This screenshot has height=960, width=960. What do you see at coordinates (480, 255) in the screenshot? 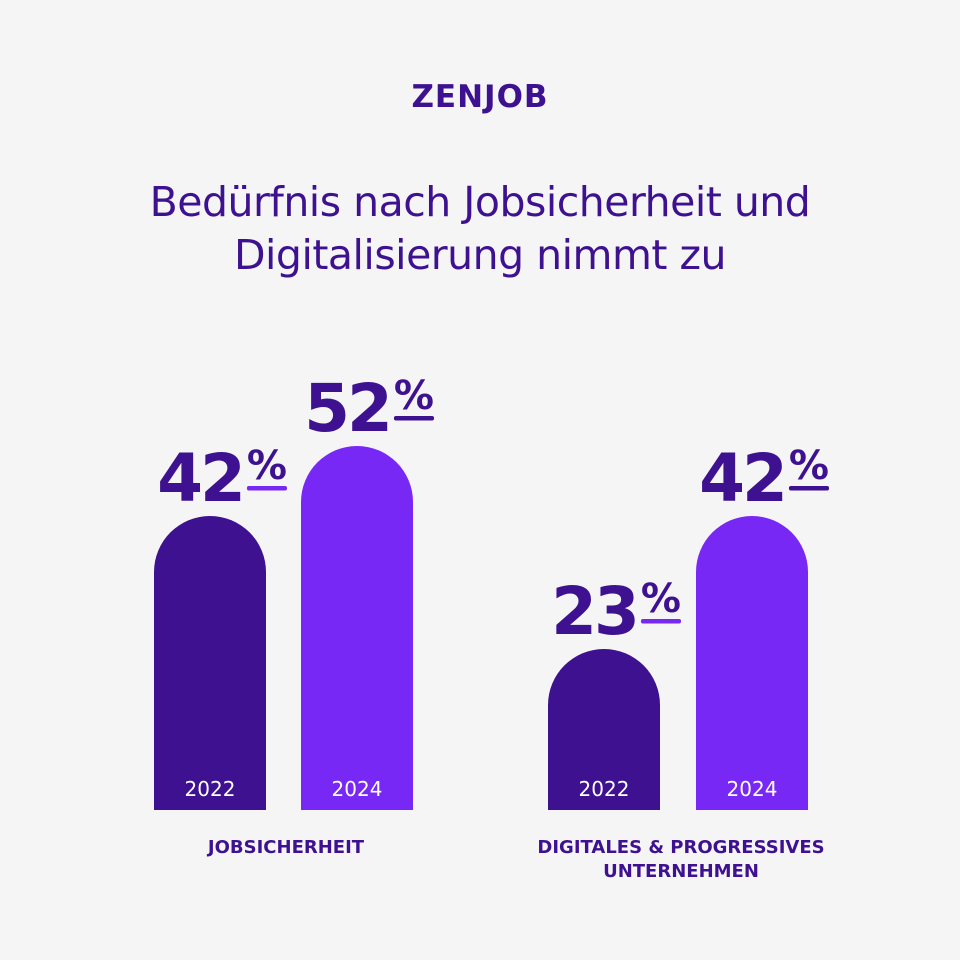
I see `chart-title-line-2: Digitalisierung nimmt zu` at bounding box center [480, 255].